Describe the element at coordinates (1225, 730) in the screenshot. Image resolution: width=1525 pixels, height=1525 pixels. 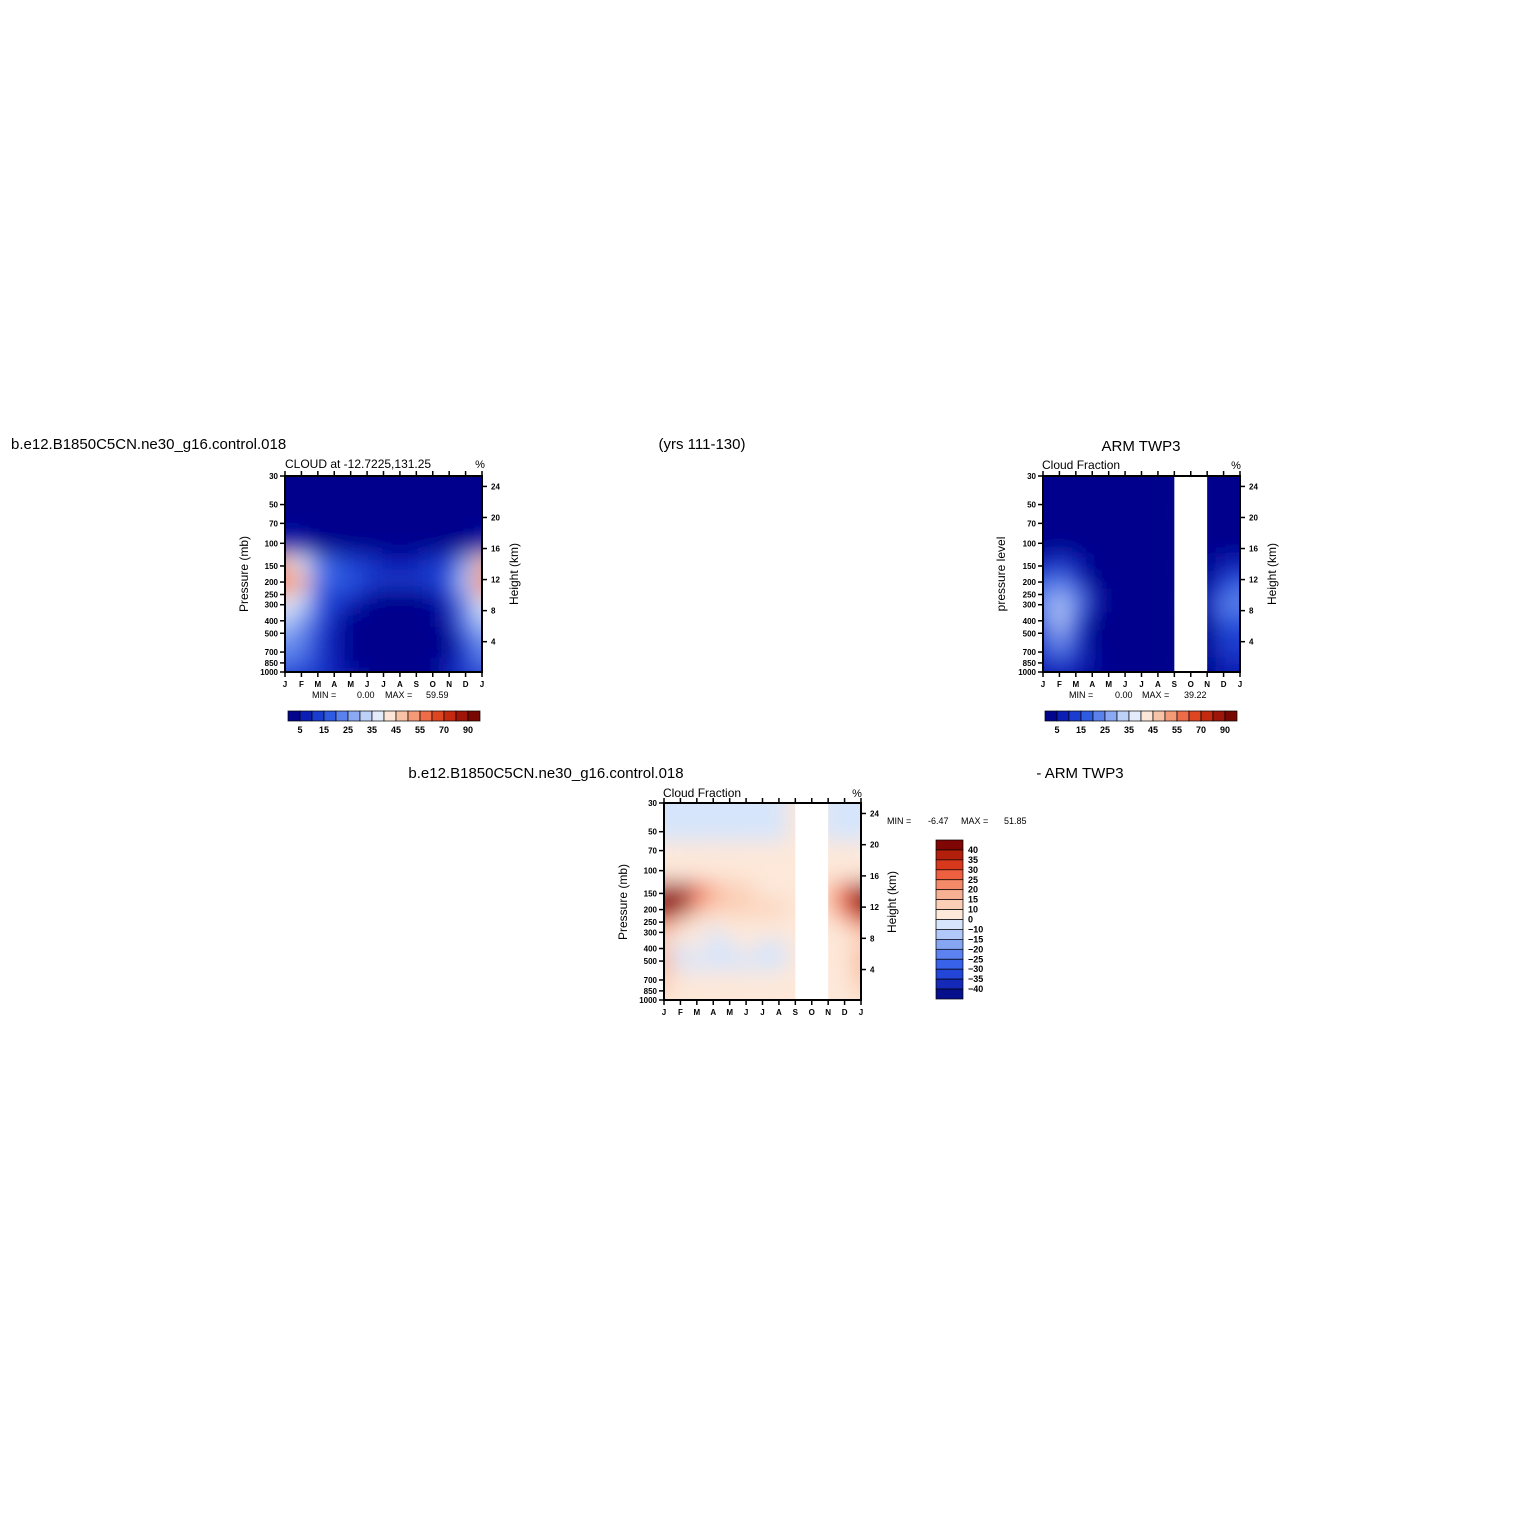
I see `colorbar-label: 90` at that location.